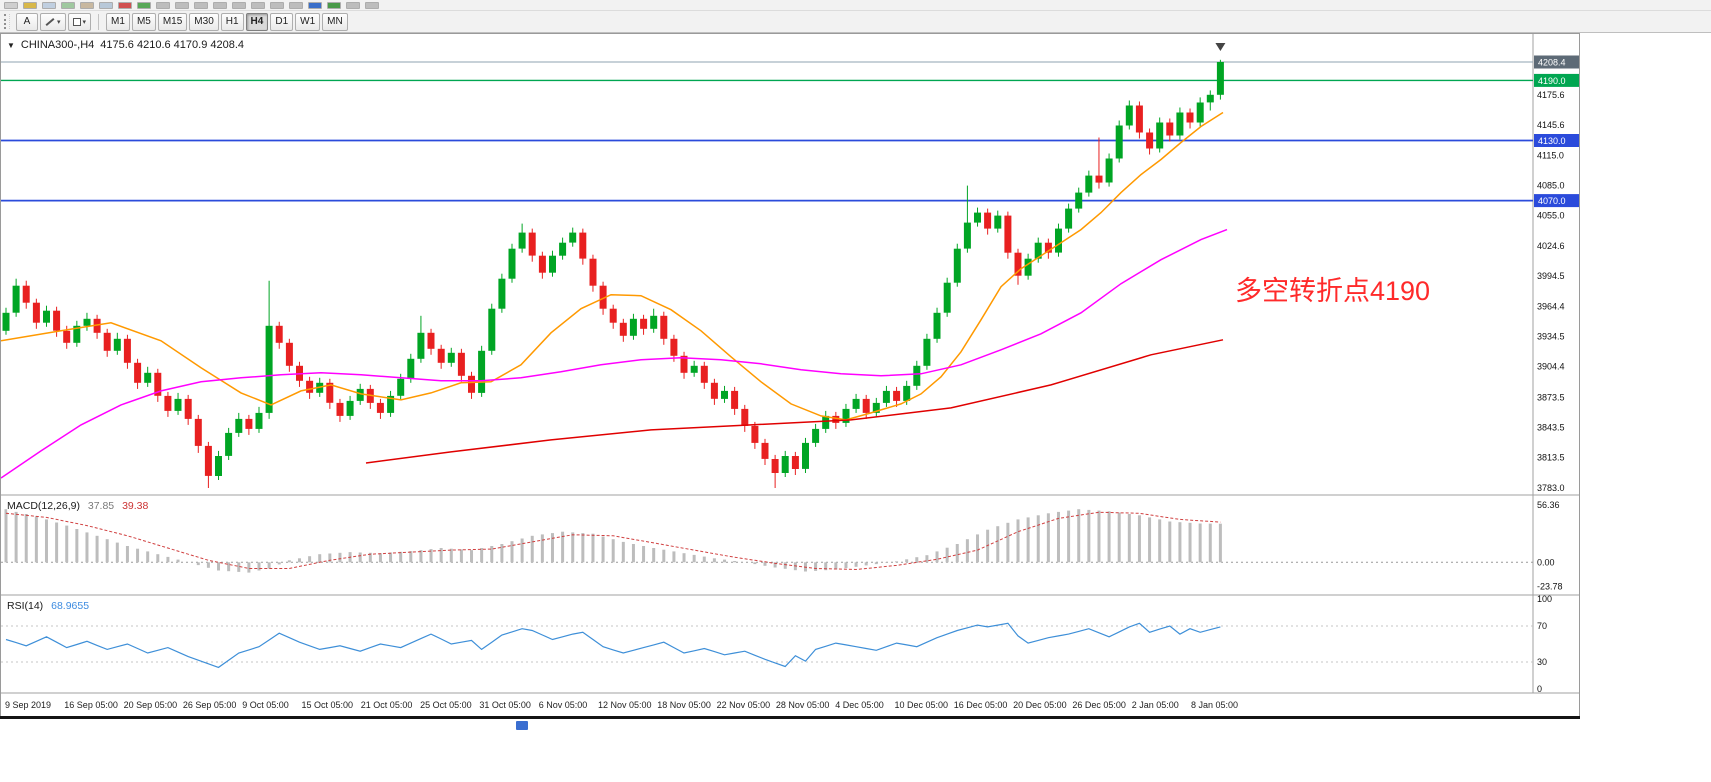 The height and width of the screenshot is (782, 1711). What do you see at coordinates (258, 5) in the screenshot?
I see `cursor-icon` at bounding box center [258, 5].